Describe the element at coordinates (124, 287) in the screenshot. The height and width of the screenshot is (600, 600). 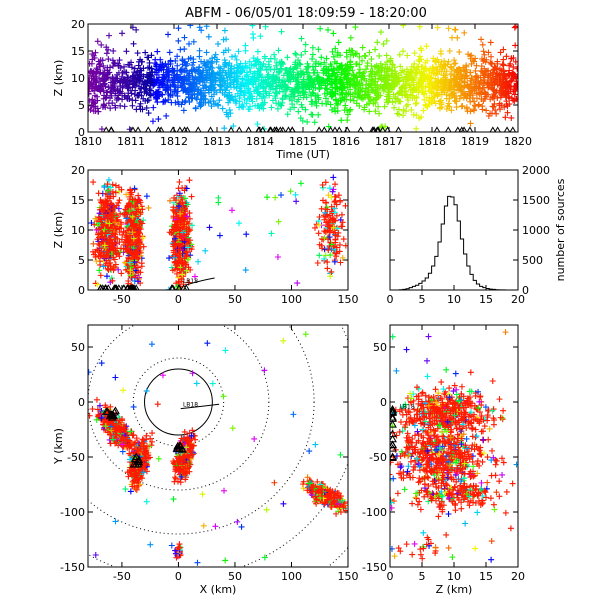
I see `xz-sensor-triangle` at that location.